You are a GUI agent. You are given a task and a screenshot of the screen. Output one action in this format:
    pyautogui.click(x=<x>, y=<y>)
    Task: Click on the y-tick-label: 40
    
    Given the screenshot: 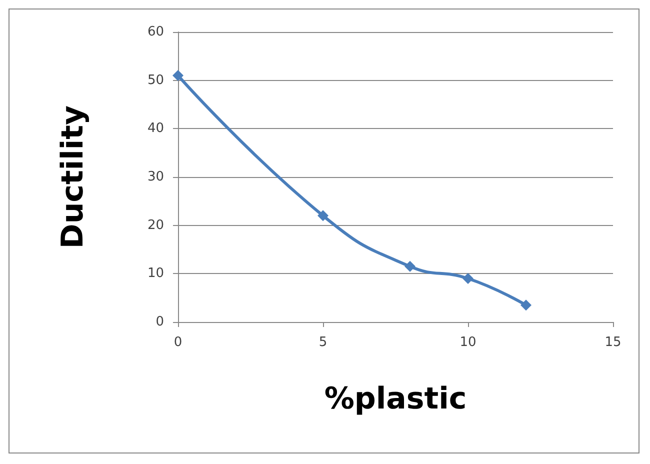 What is the action you would take?
    pyautogui.click(x=155, y=128)
    